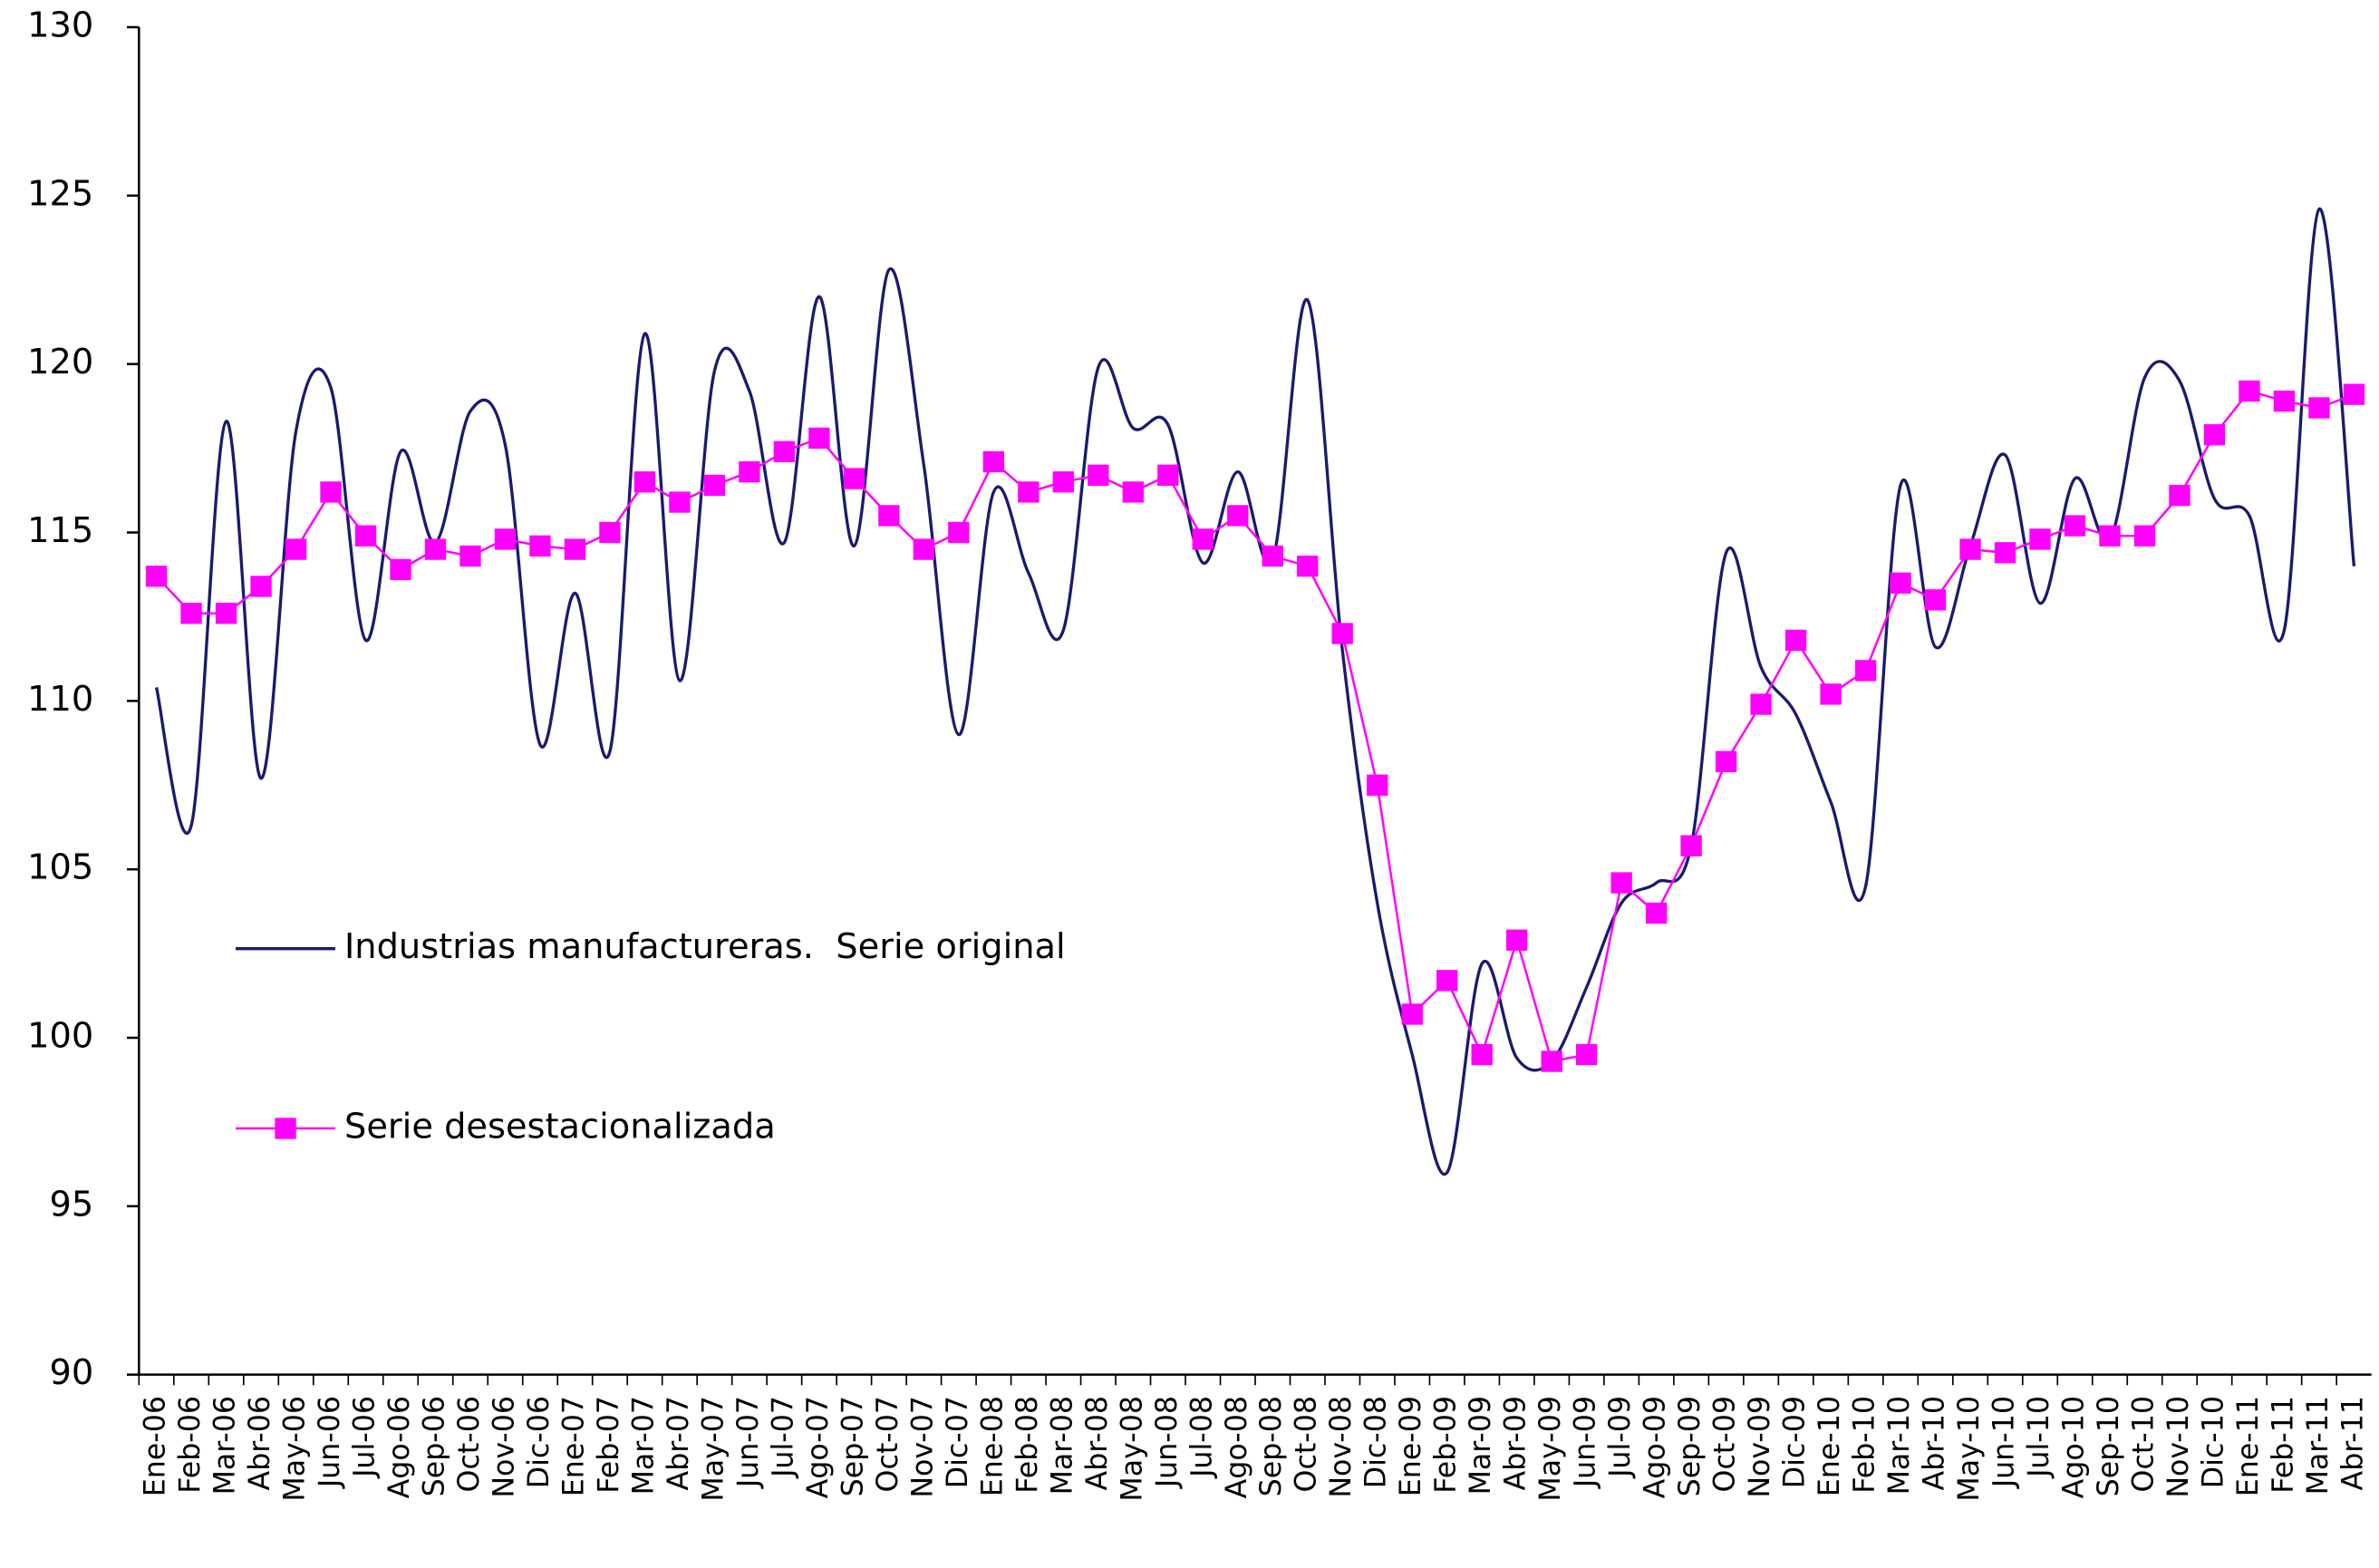 The image size is (2379, 1568). I want to click on x-tick-label: Jul-08, so click(1201, 1437).